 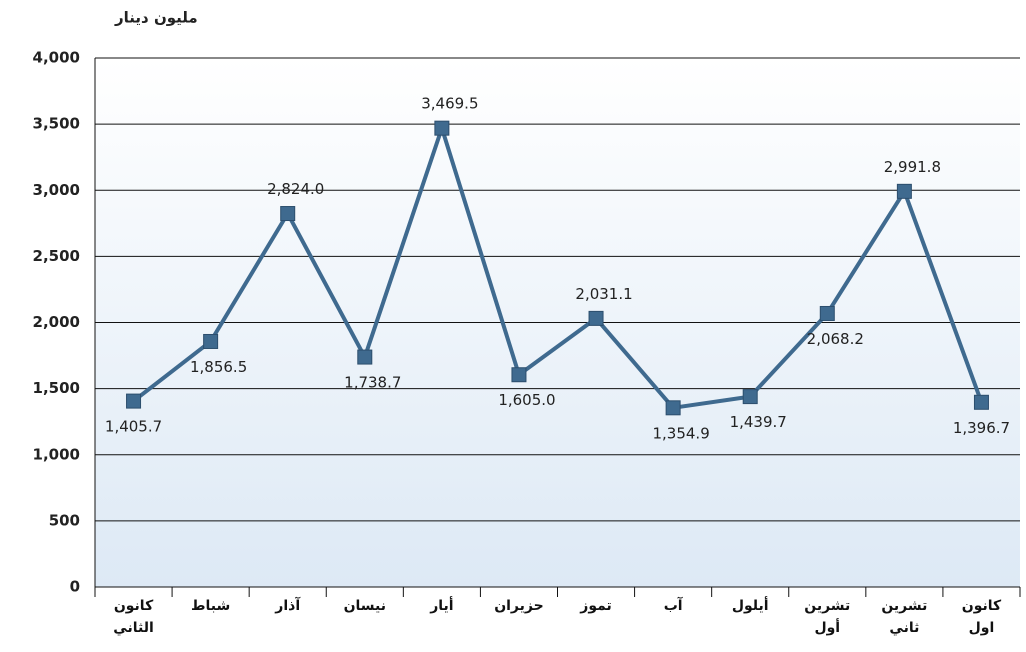 What do you see at coordinates (519, 606) in the screenshot?
I see `x-tick-label: حزيران` at bounding box center [519, 606].